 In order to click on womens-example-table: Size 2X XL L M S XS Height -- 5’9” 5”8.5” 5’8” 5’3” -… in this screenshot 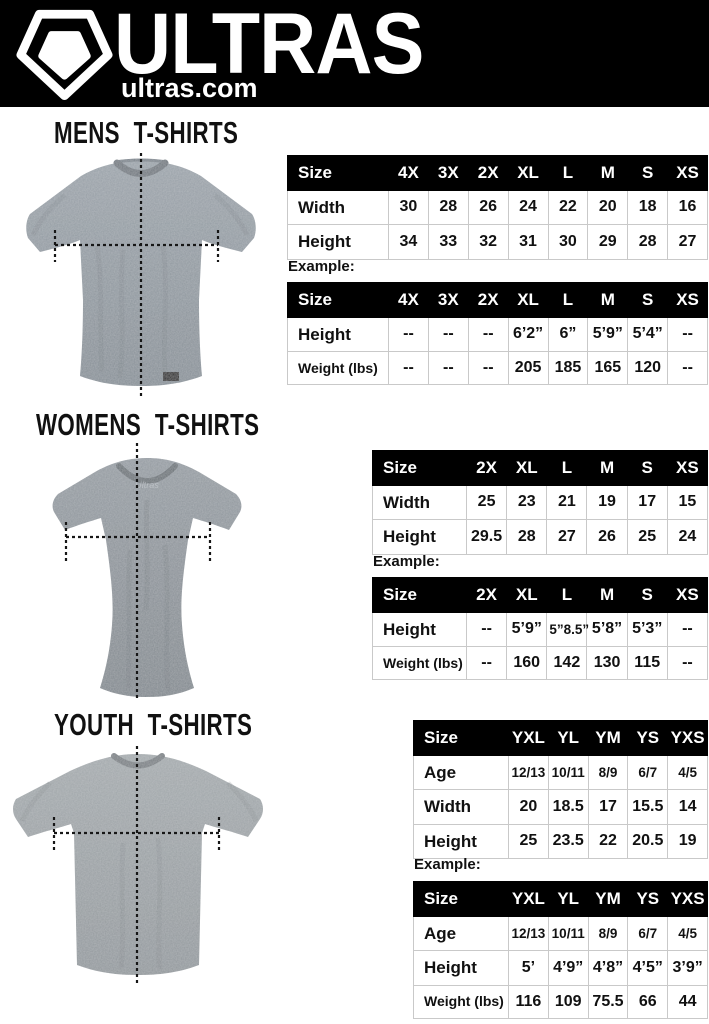, I will do `click(540, 629)`.